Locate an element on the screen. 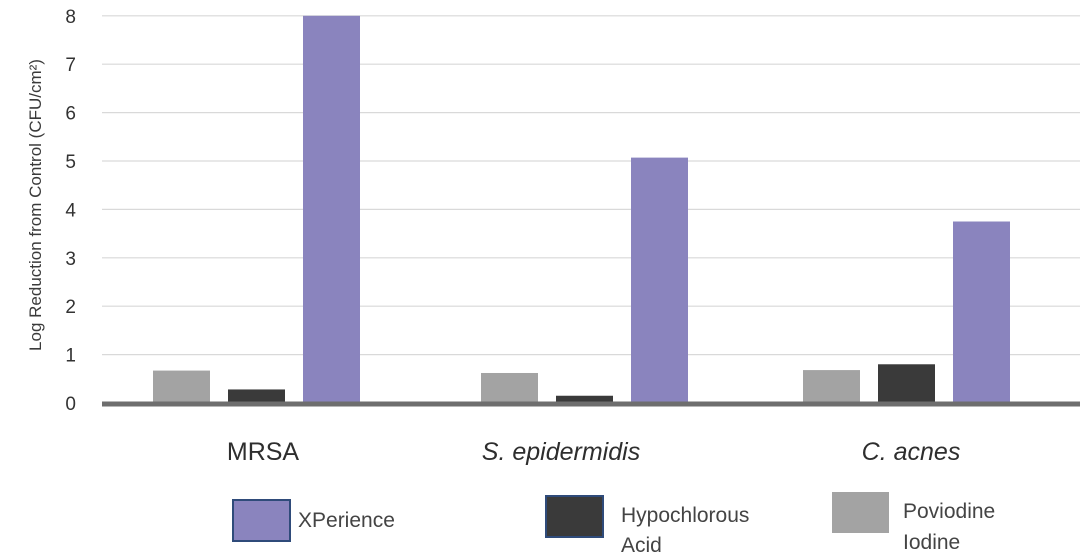 This screenshot has width=1089, height=557. legend-label: Iodine is located at coordinates (931, 542).